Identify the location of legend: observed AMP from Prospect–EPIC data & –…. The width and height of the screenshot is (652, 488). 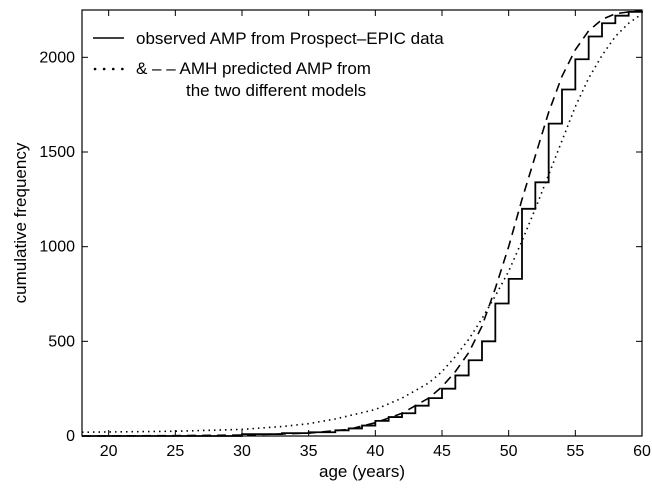
(268, 64).